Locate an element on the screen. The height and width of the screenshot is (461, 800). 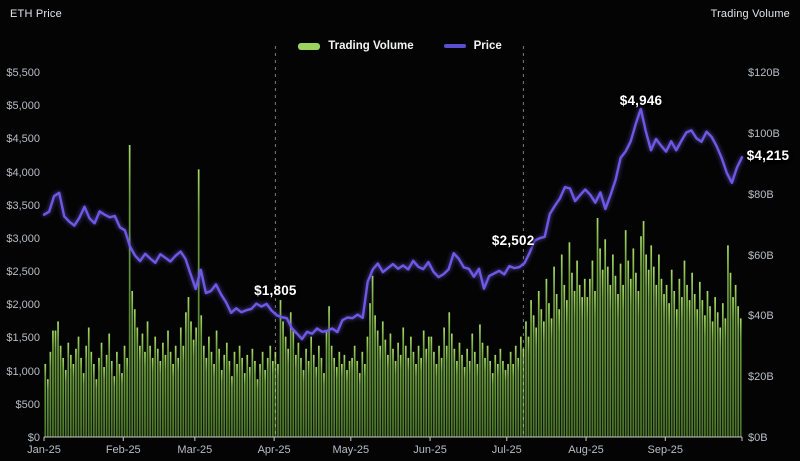
y-left-tick-label: $1,000 is located at coordinates (23, 371).